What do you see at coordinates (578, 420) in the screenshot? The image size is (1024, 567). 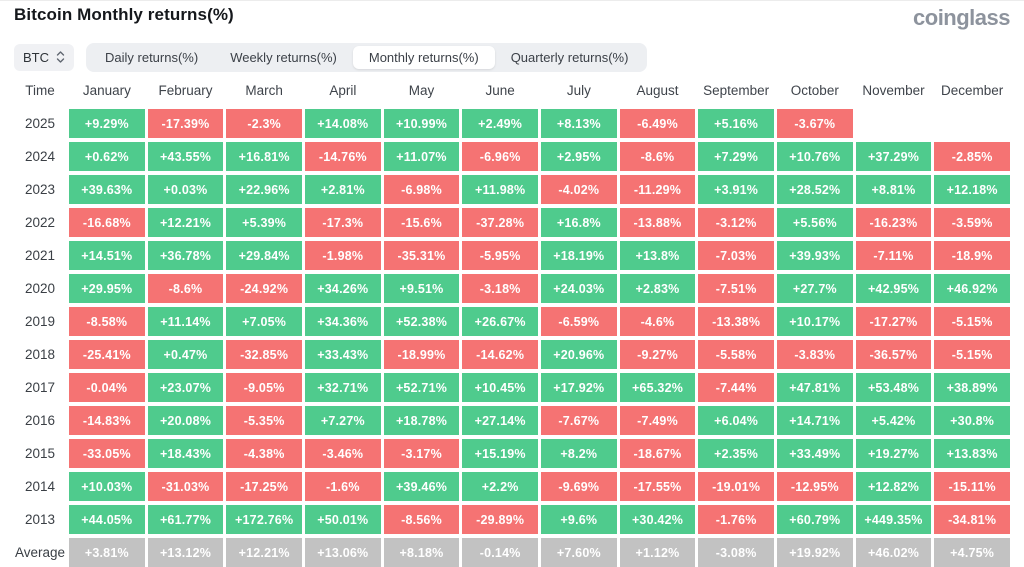 I see `return-cell: -7.67%` at bounding box center [578, 420].